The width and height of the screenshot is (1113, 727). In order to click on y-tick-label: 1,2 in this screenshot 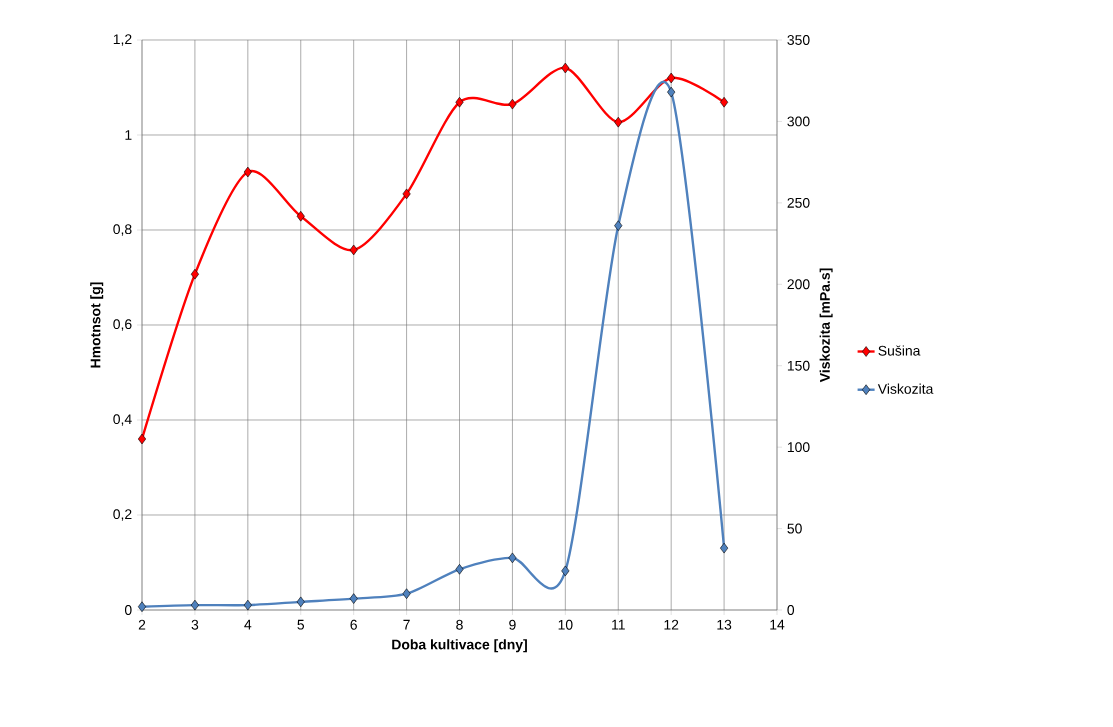, I will do `click(122, 40)`.